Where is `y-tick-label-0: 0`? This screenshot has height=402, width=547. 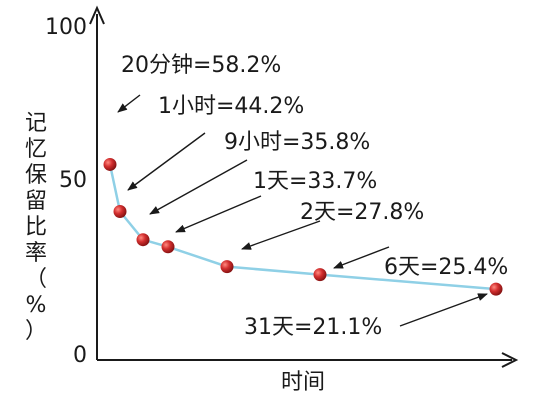 y-tick-label-0: 0 is located at coordinates (80, 355).